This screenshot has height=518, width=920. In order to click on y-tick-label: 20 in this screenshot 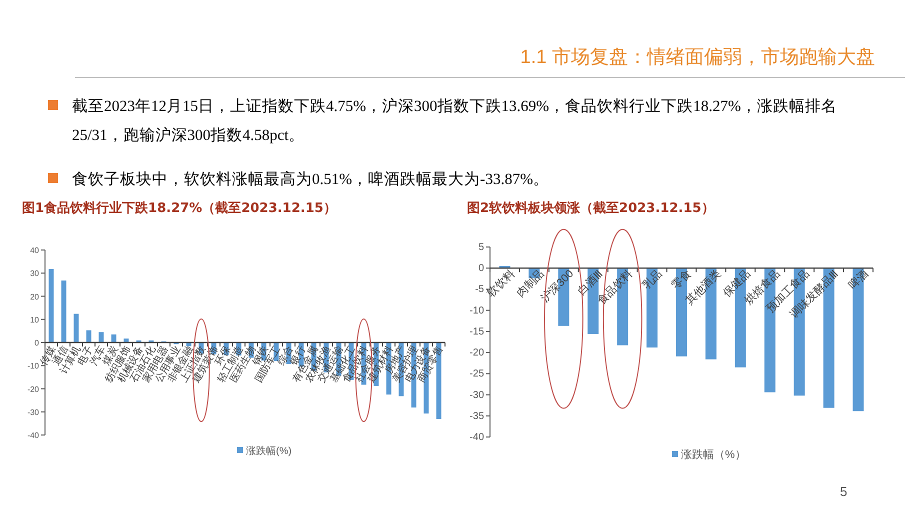, I will do `click(35, 297)`.